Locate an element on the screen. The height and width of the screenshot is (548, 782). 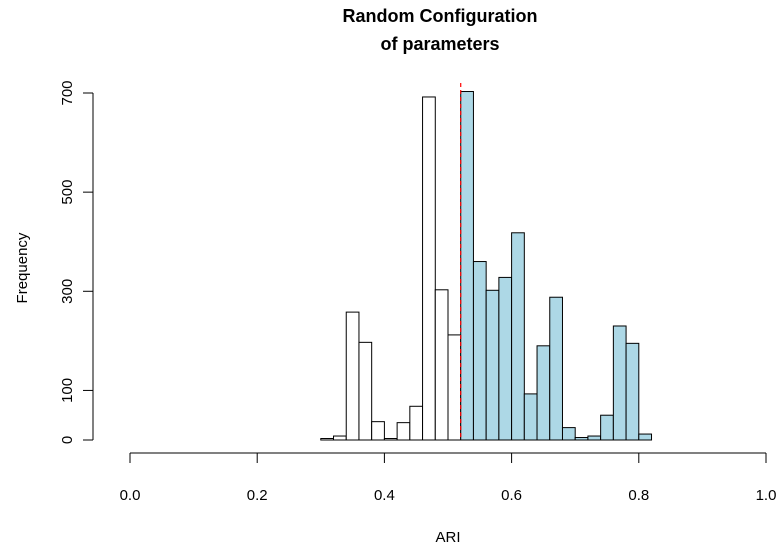
y-tick-label: 100 is located at coordinates (67, 390).